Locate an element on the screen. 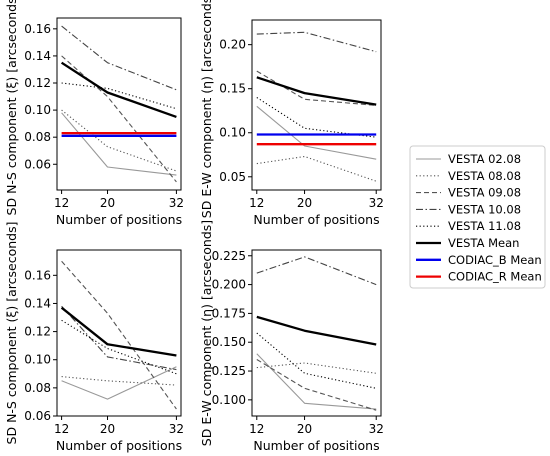 This screenshot has height=456, width=550. y-tick-label: 0.05 is located at coordinates (232, 177).